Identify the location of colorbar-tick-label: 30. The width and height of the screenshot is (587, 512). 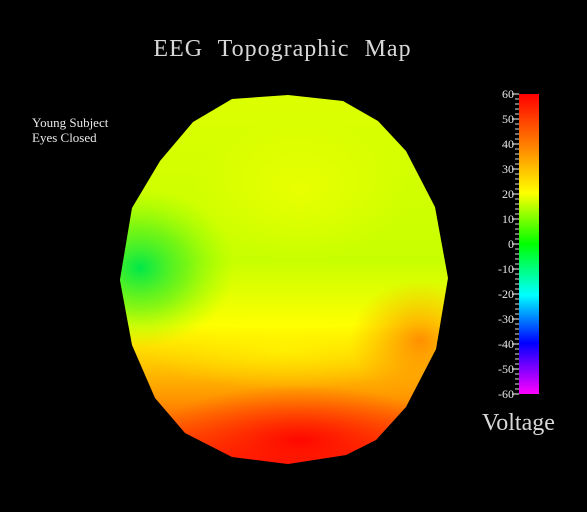
(508, 169).